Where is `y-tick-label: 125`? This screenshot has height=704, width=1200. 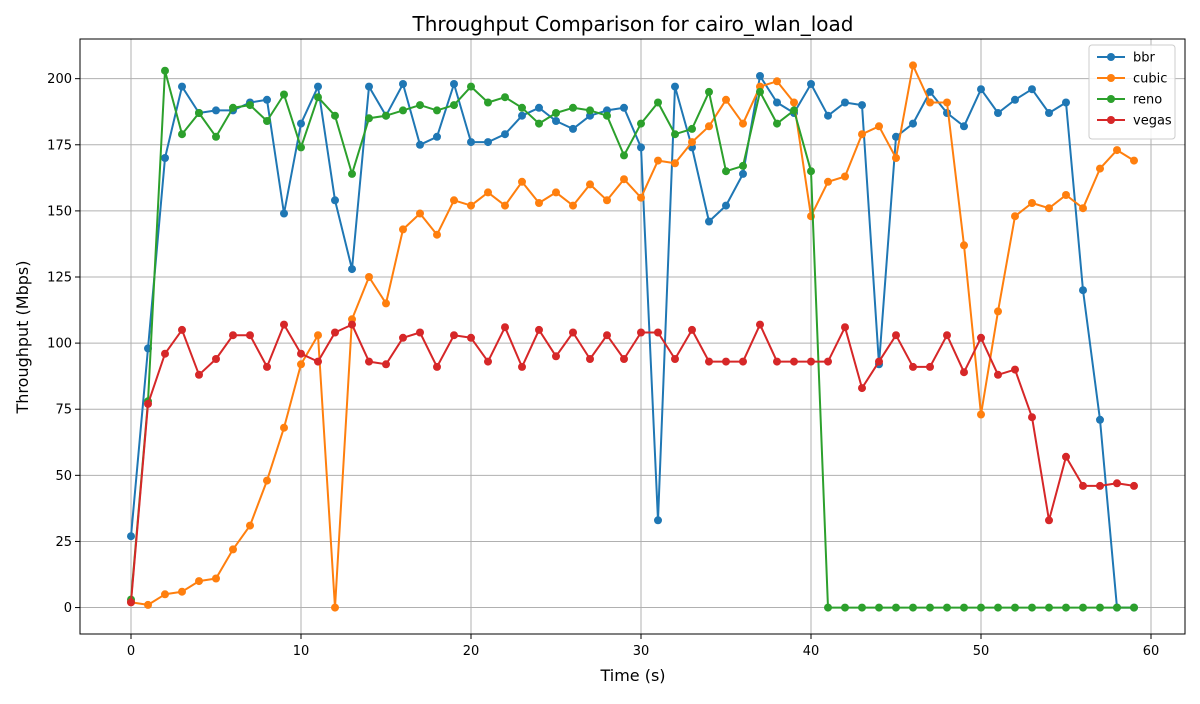 y-tick-label: 125 is located at coordinates (59, 278).